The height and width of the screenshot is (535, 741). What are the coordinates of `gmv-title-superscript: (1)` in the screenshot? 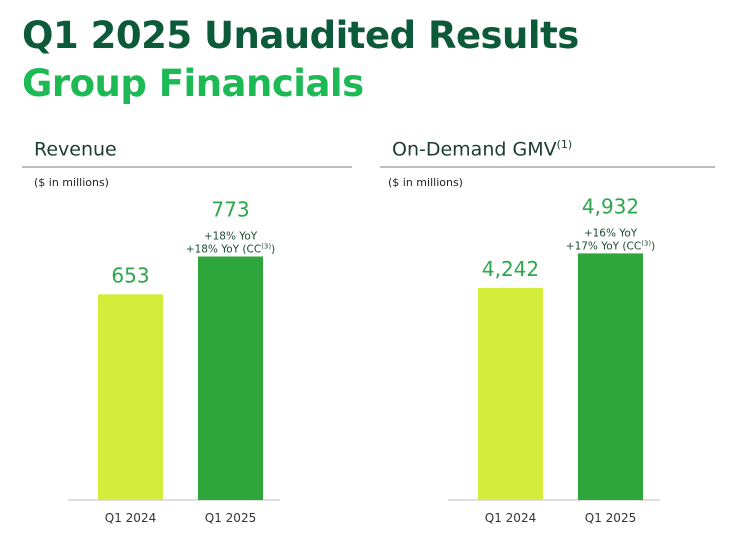 It's located at (564, 144).